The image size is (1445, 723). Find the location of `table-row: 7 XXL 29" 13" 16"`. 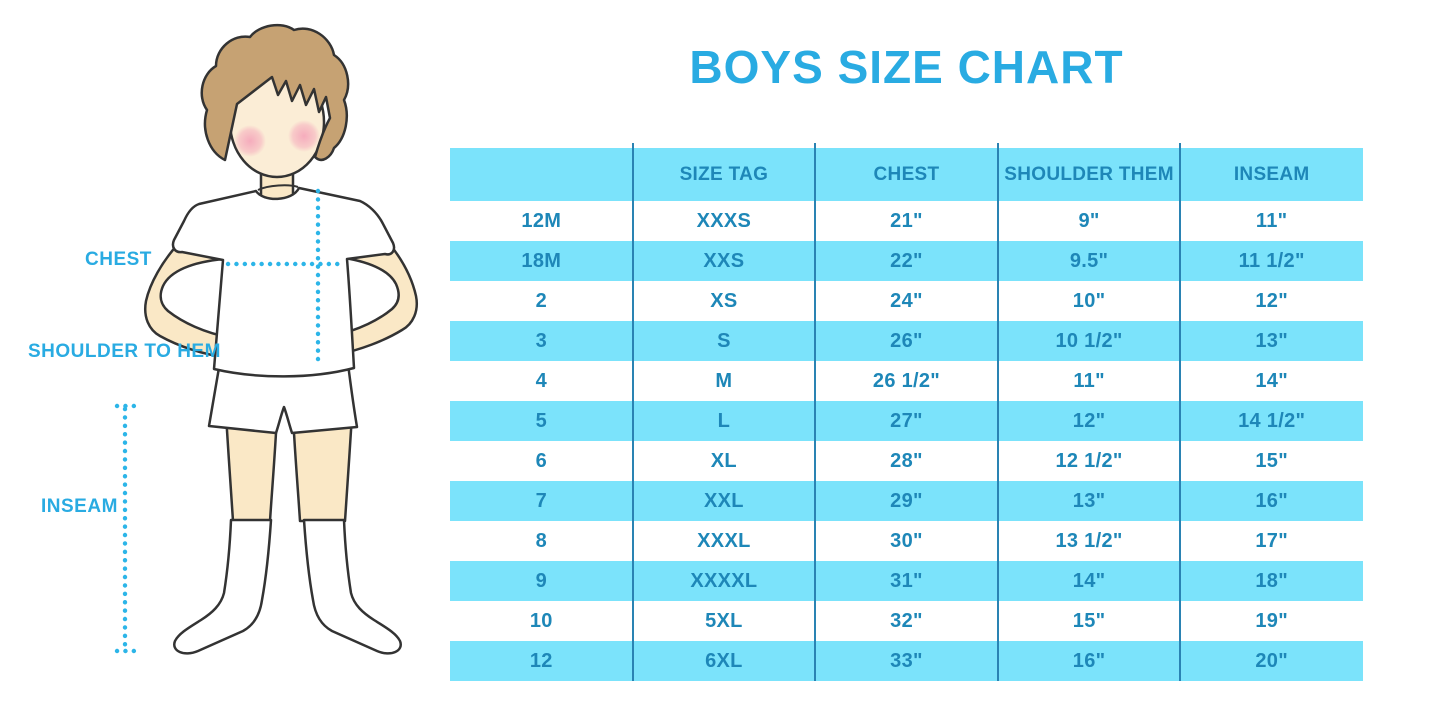

table-row: 7 XXL 29" 13" 16" is located at coordinates (906, 501).